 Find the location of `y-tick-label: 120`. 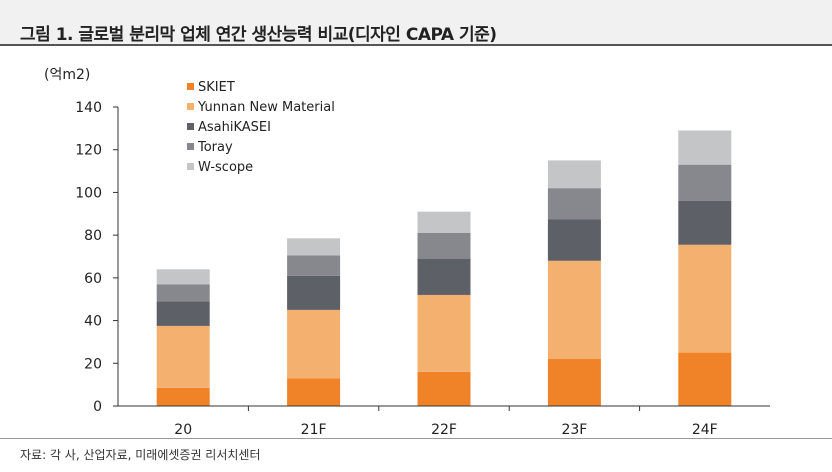

y-tick-label: 120 is located at coordinates (88, 151).